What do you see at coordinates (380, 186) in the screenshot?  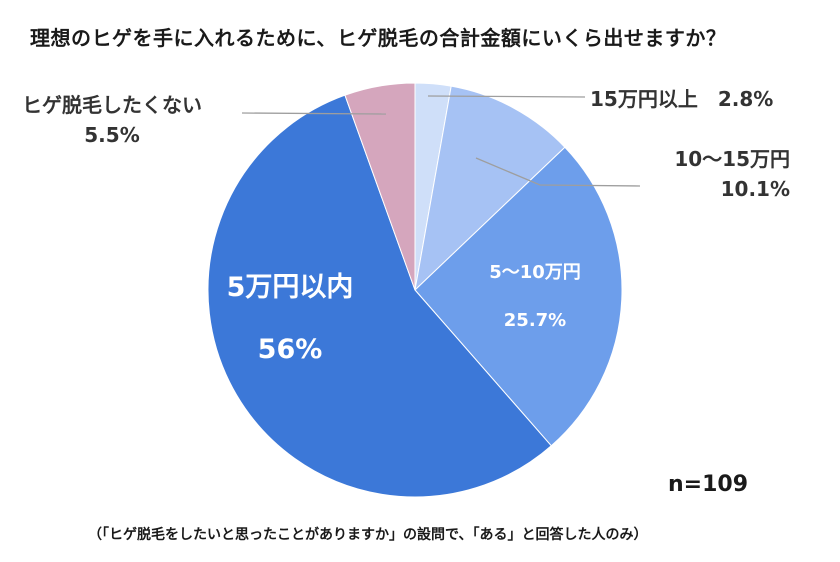 I see `pie-slice-no-wish` at bounding box center [380, 186].